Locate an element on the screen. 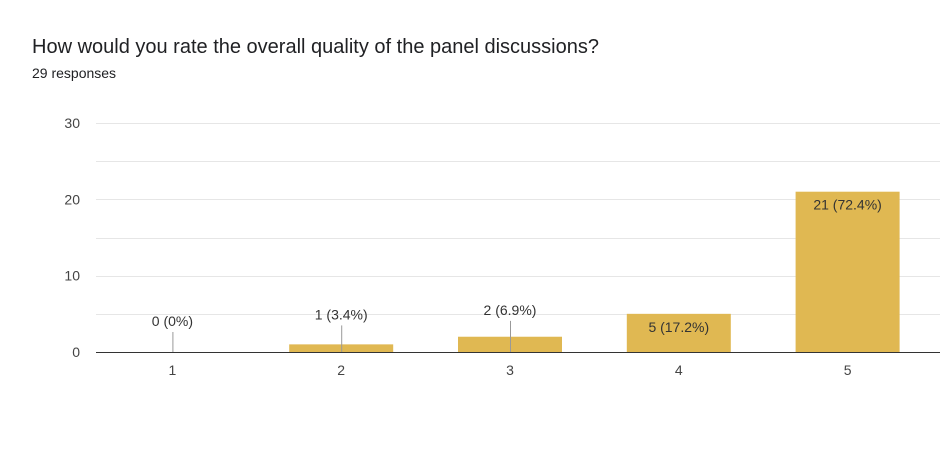 This screenshot has height=450, width=944. data-label: 21 (72.4%) is located at coordinates (847, 205).